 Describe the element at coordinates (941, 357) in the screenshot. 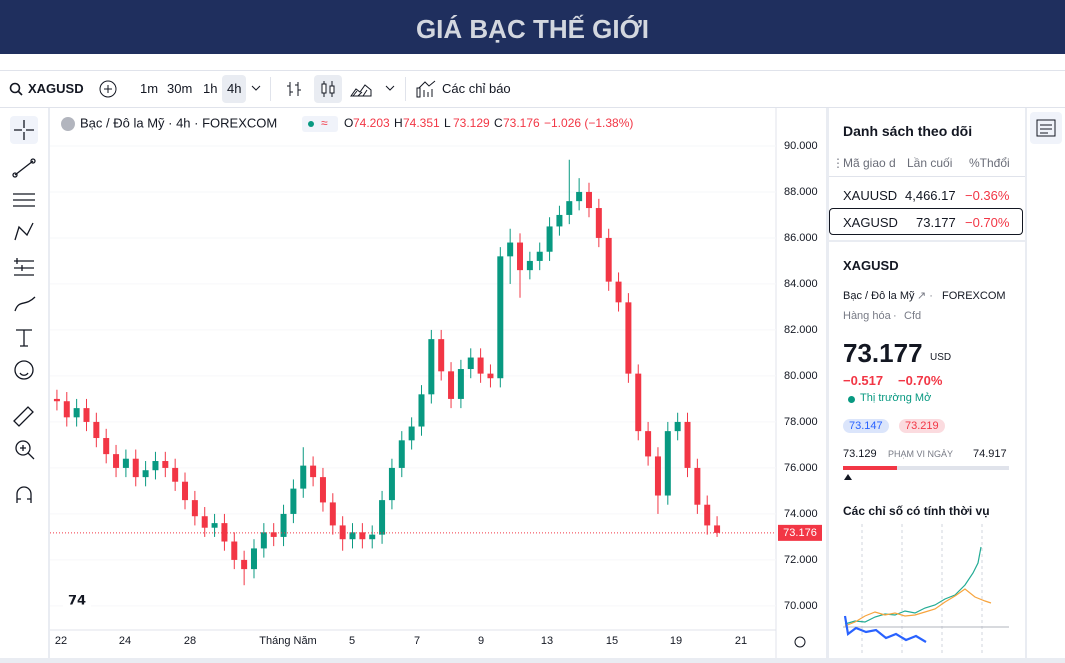

I see `detail-currency: USD` at that location.